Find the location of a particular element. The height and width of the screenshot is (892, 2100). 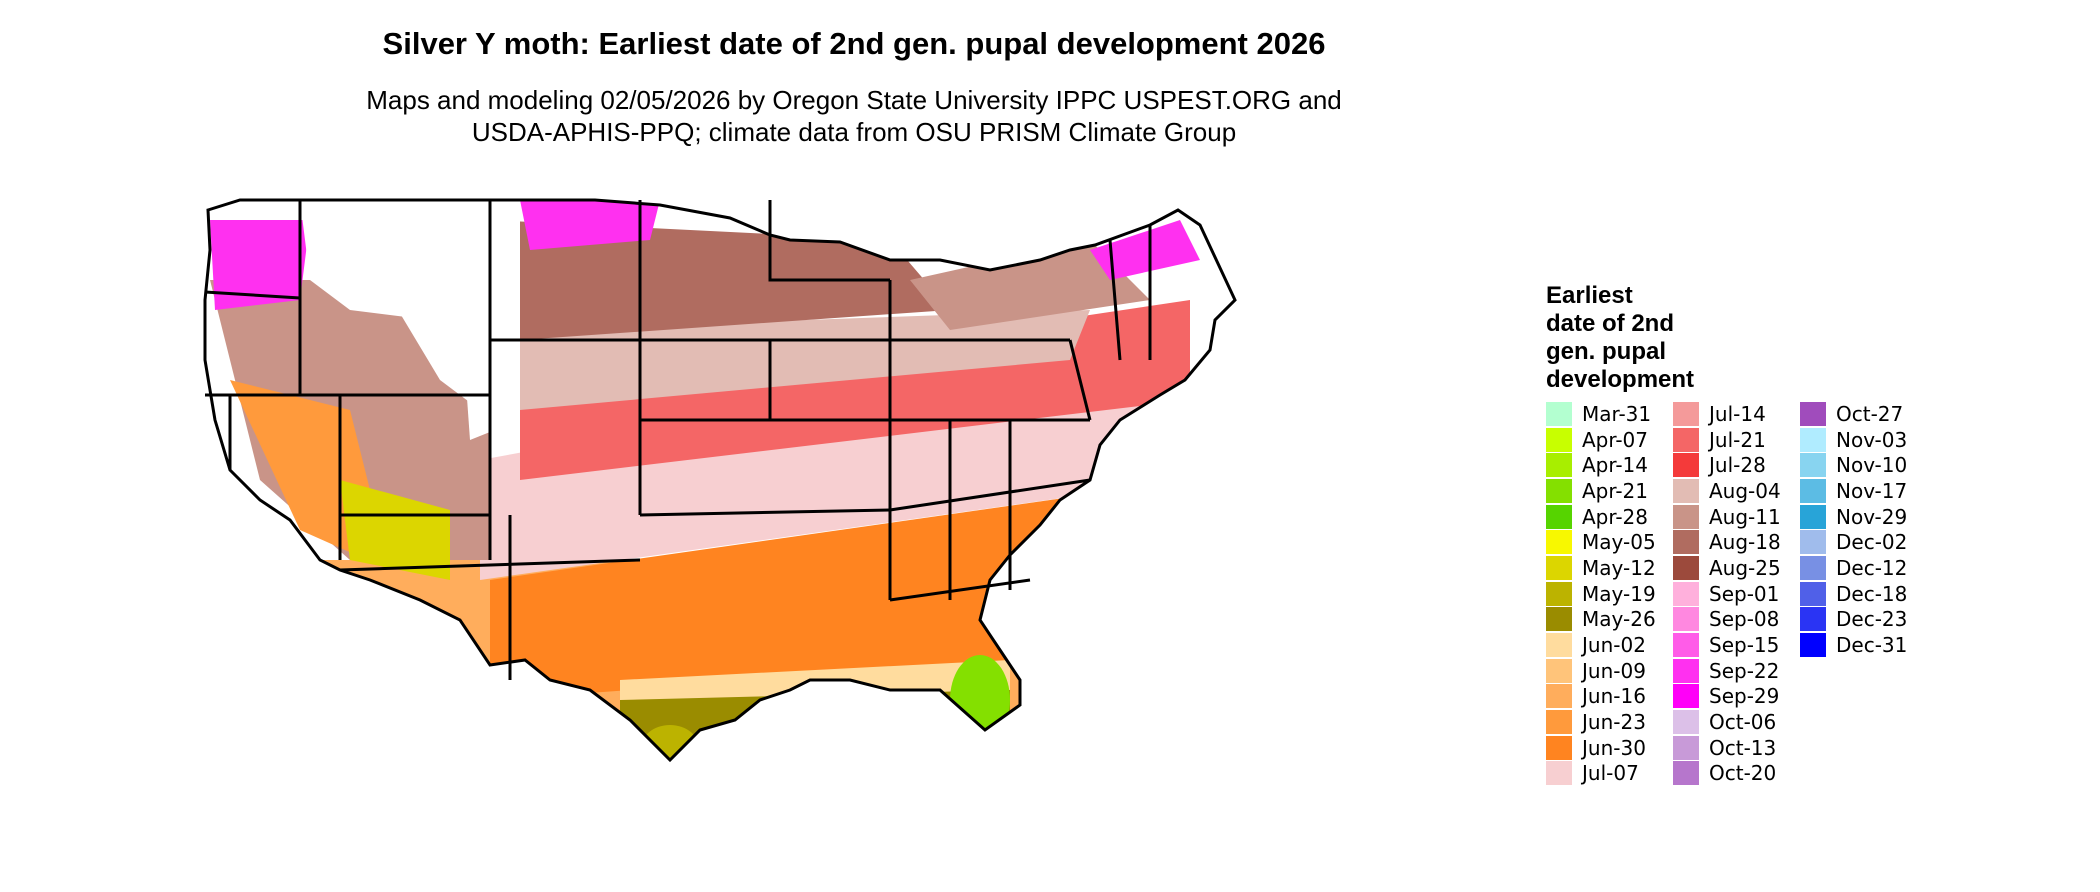

legend-item: Apr-21 is located at coordinates (1601, 491).